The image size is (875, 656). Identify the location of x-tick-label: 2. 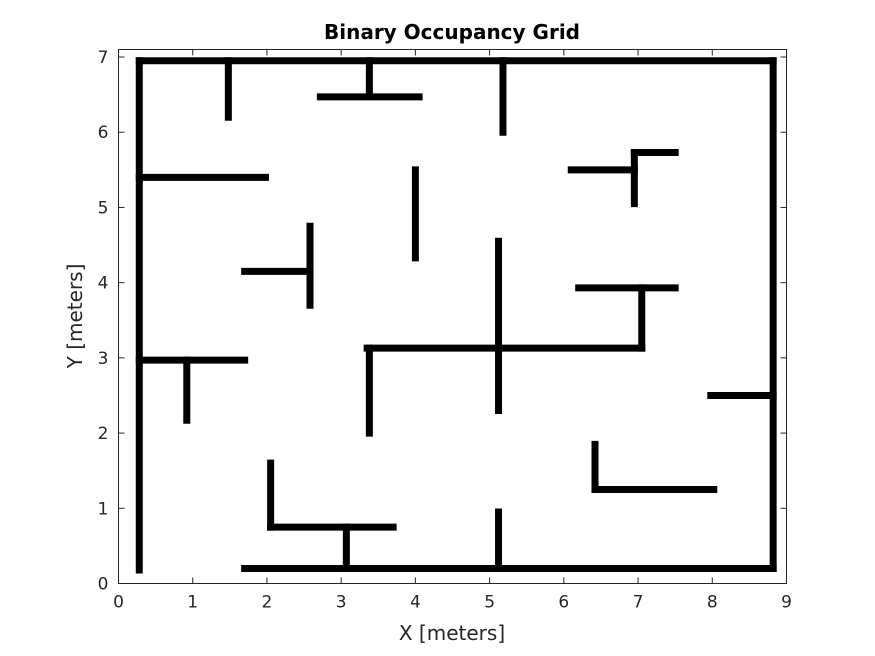
(267, 603).